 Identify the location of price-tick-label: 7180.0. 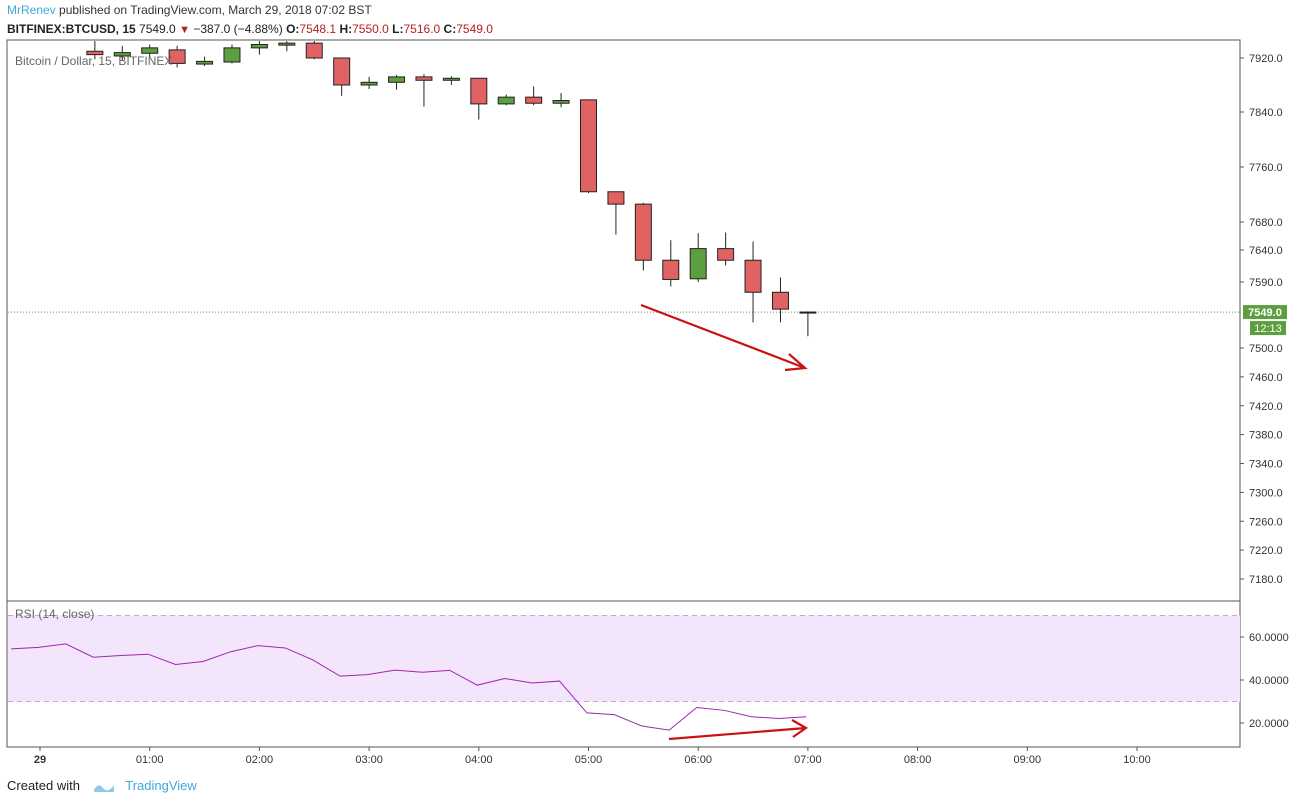
(1266, 580).